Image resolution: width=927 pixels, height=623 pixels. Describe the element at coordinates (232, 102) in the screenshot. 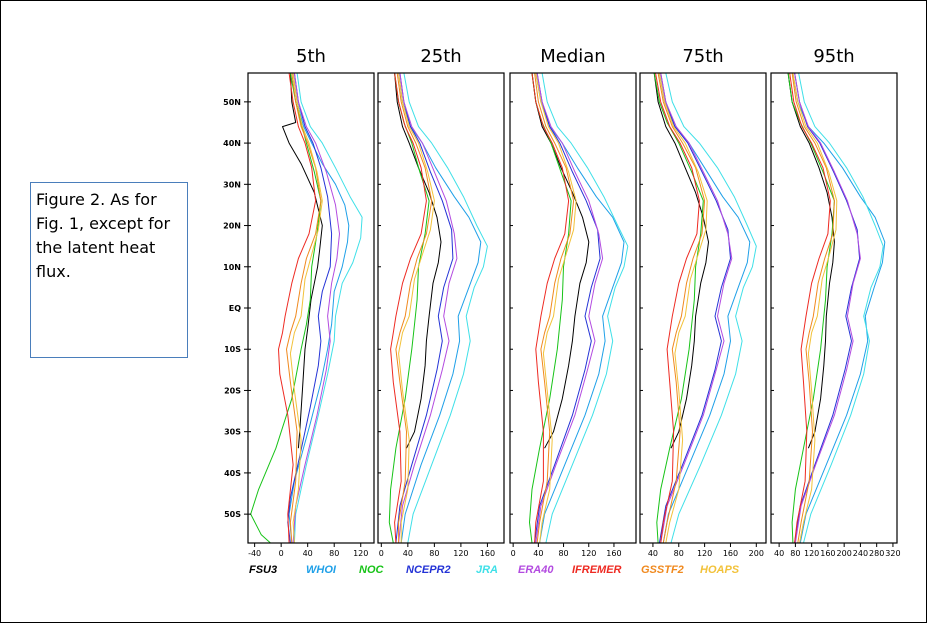

I see `lat-tick-label: 50N` at that location.